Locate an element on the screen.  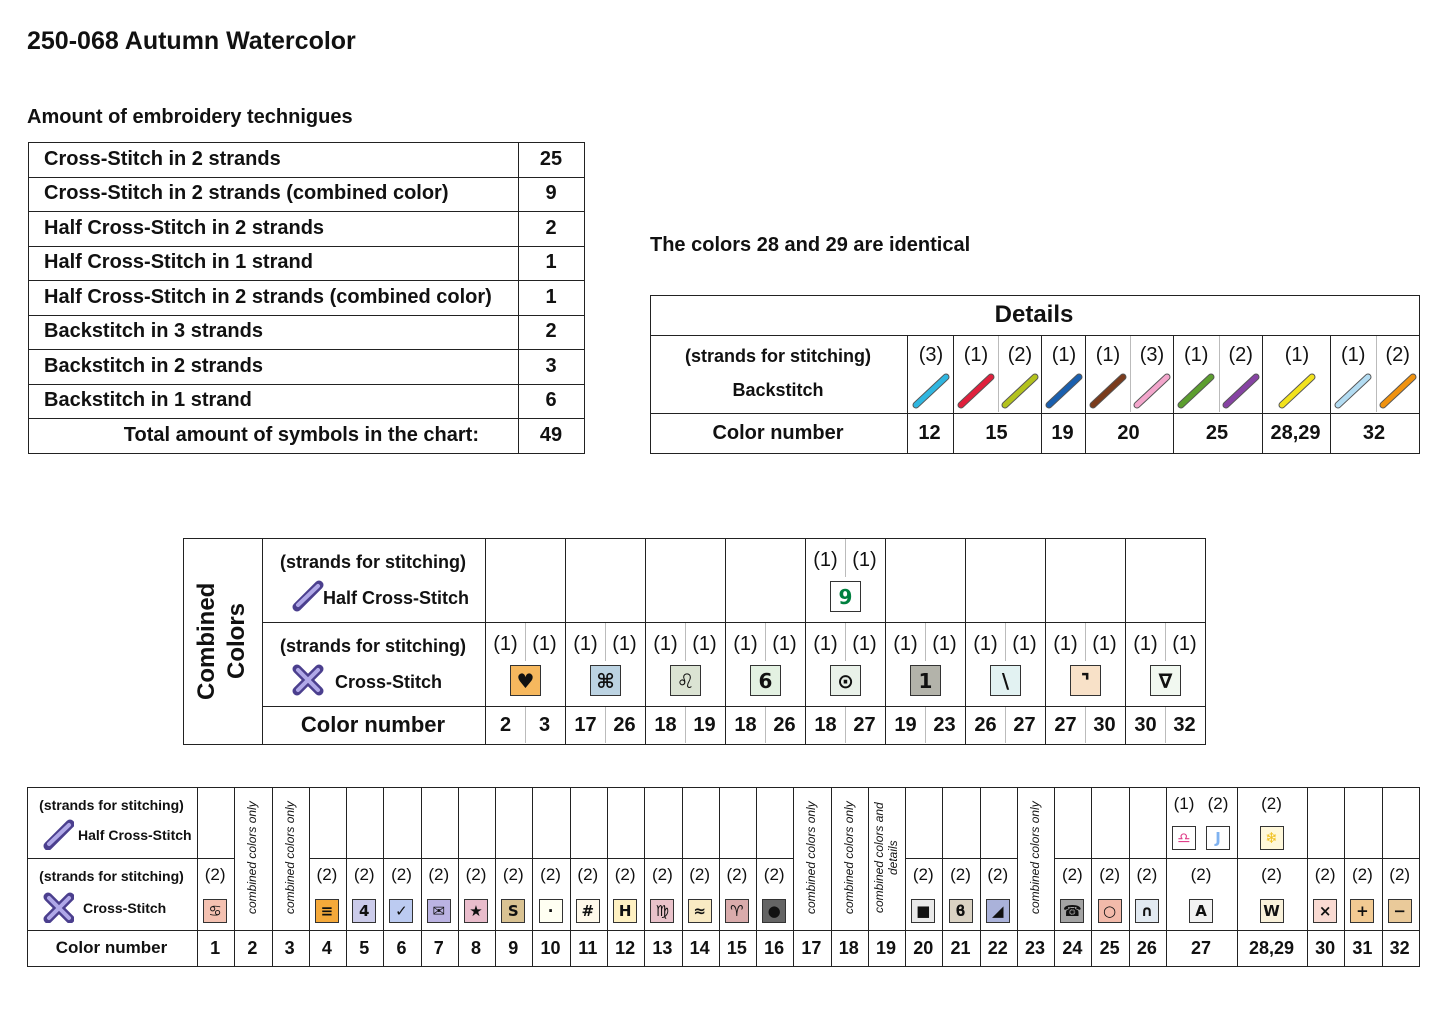
color-label-cell: Color number is located at coordinates (112, 948).